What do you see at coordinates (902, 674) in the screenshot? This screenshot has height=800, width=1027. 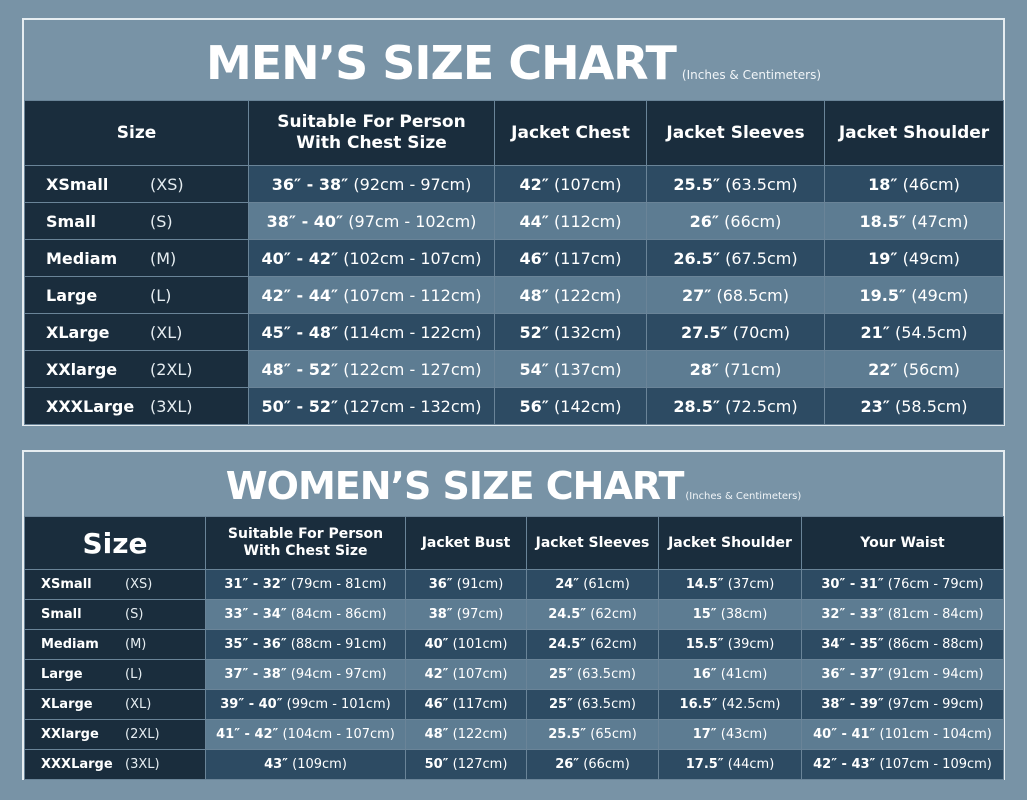 I see `waist-cell: 36″ - 37″ (91cm - 94cm)` at bounding box center [902, 674].